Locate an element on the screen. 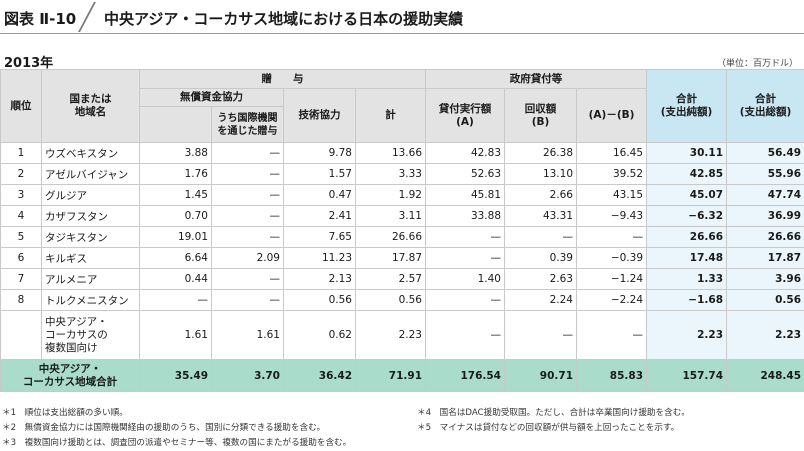  cell-grant-aid: 0.70 is located at coordinates (175, 216).